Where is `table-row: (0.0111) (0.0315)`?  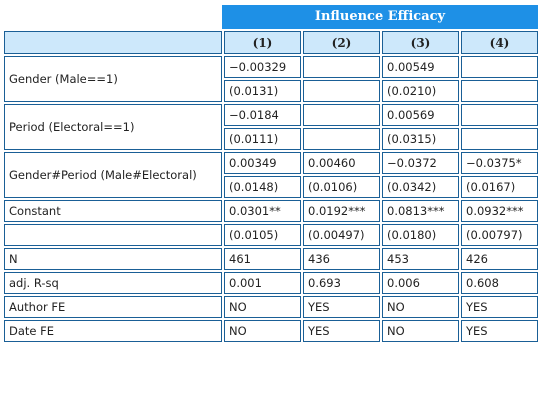 table-row: (0.0111) (0.0315) is located at coordinates (271, 139).